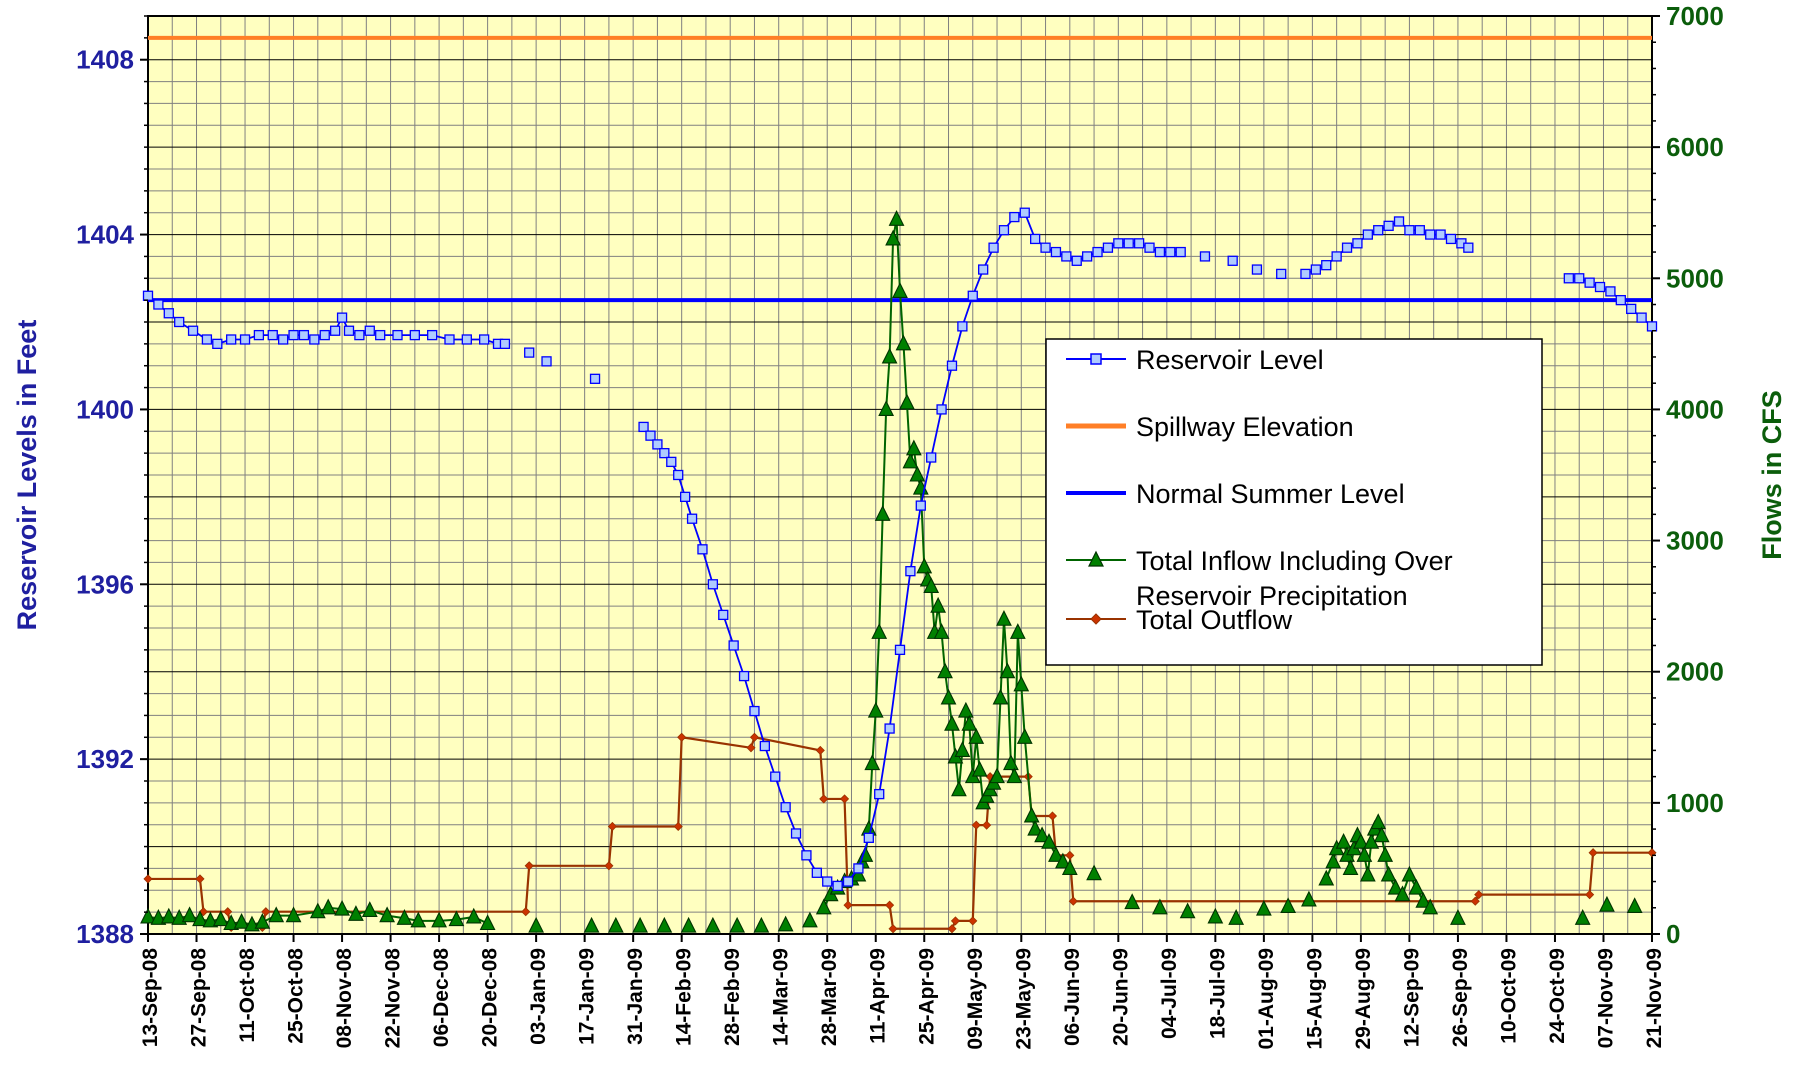 The height and width of the screenshot is (1081, 1803). Describe the element at coordinates (1557, 996) in the screenshot. I see `x-tick-label: 24-Oct-09` at that location.